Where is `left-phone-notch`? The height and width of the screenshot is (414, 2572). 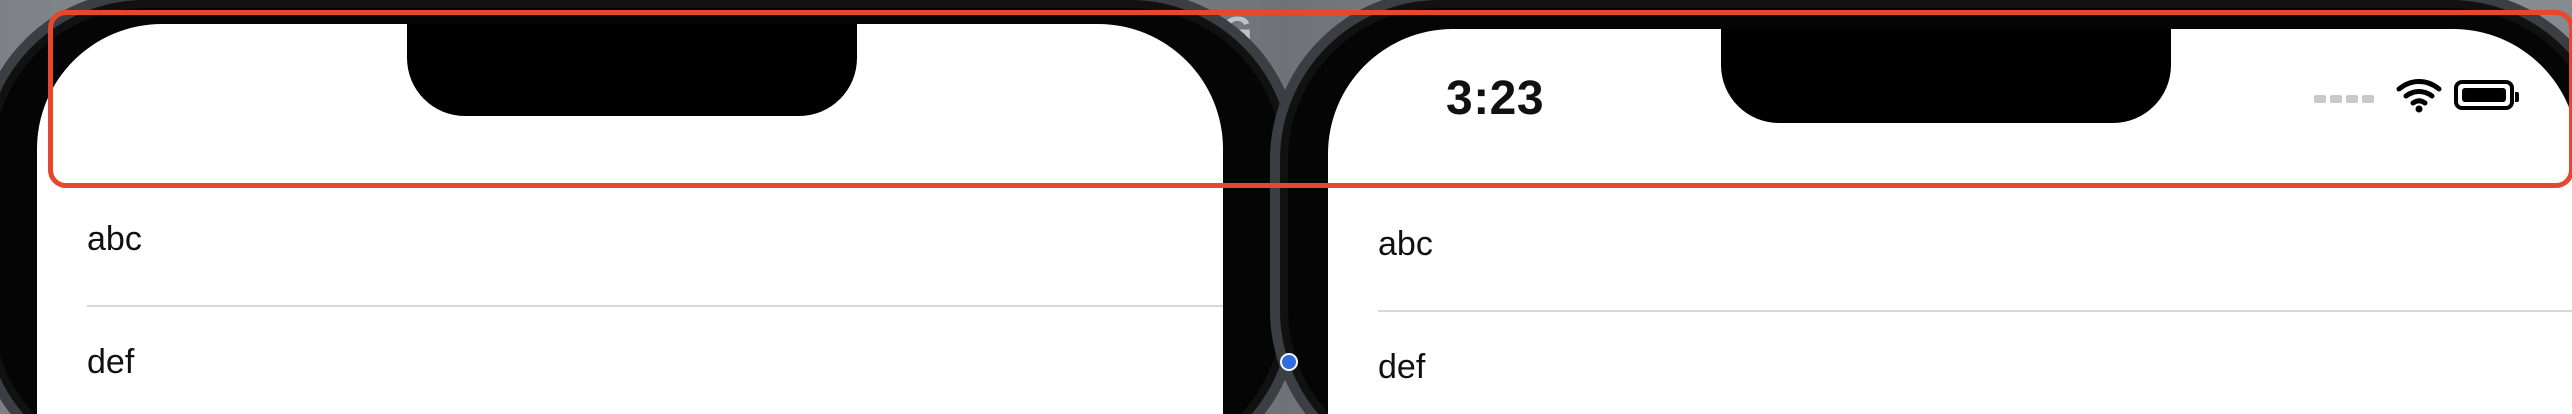
left-phone-notch is located at coordinates (632, 70).